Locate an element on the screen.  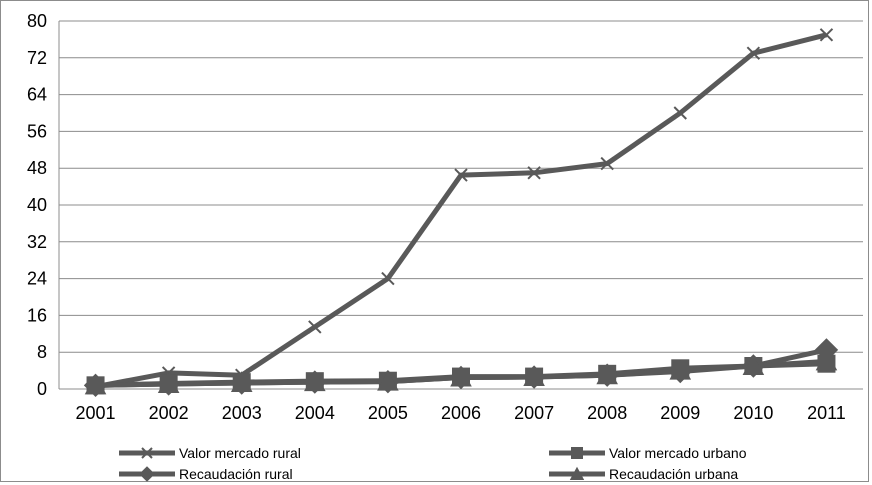
legend-label: Valor mercado rural is located at coordinates (240, 453).